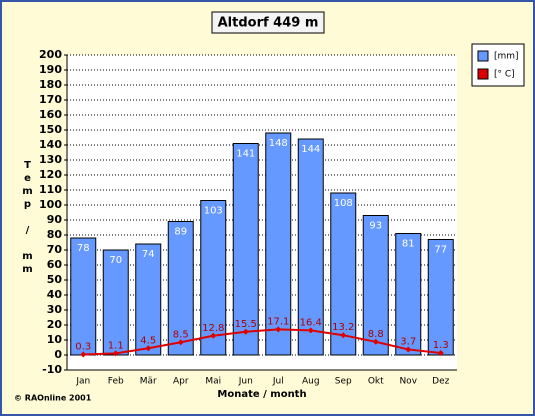 The height and width of the screenshot is (416, 535). Describe the element at coordinates (83, 347) in the screenshot. I see `line-value-label: 0.3` at that location.